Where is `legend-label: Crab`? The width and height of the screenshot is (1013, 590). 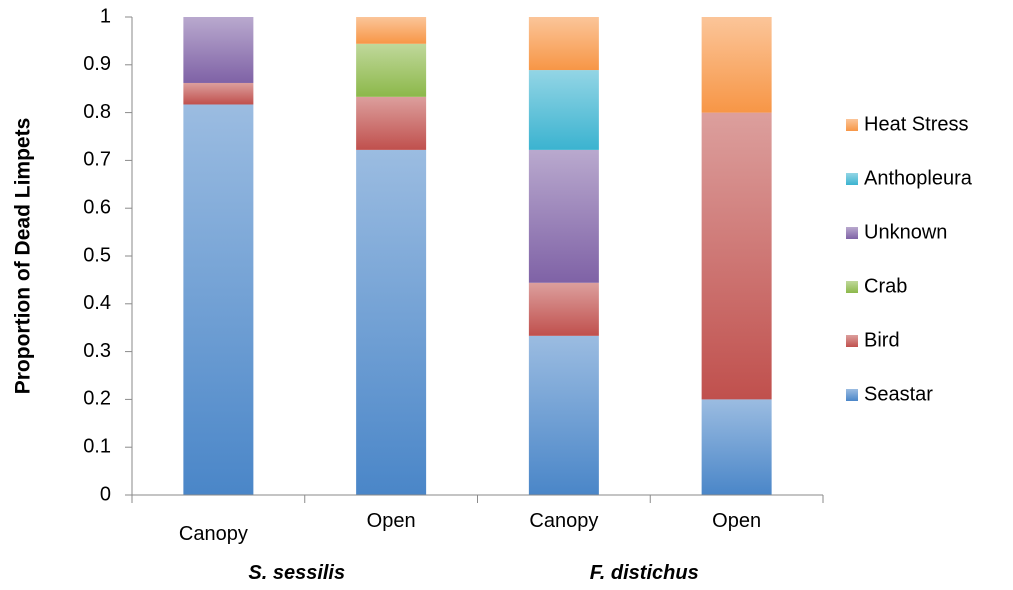
legend-label: Crab is located at coordinates (885, 286).